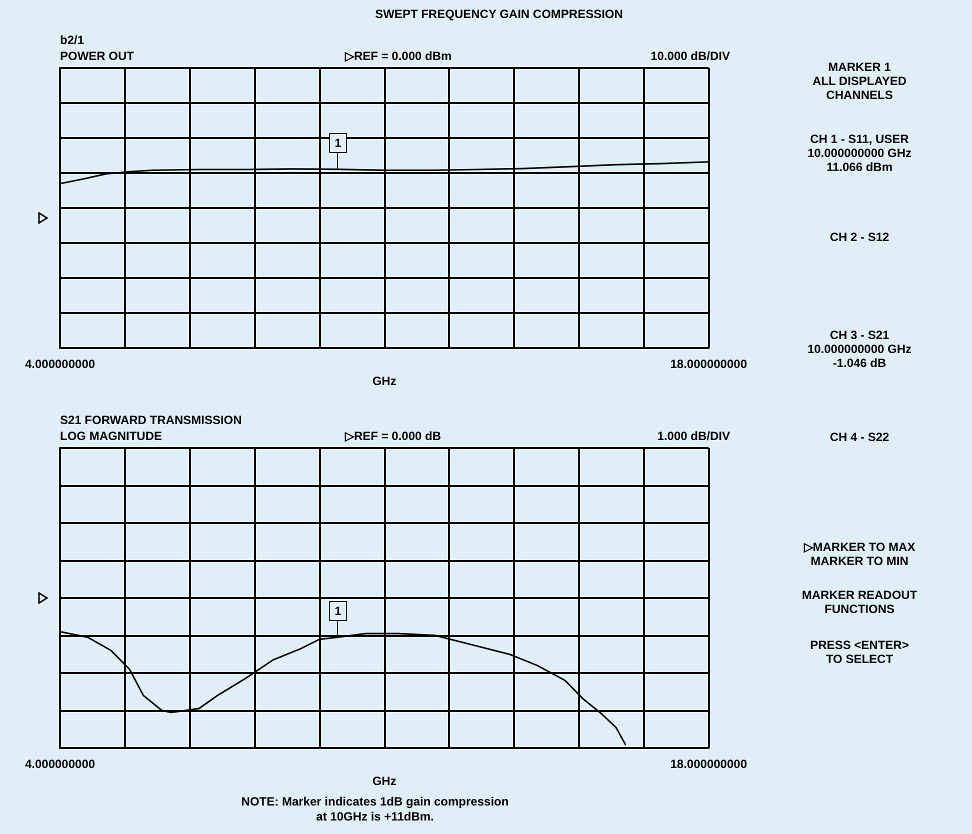  Describe the element at coordinates (393, 436) in the screenshot. I see `text: ▷REF = 0.000 dB` at that location.